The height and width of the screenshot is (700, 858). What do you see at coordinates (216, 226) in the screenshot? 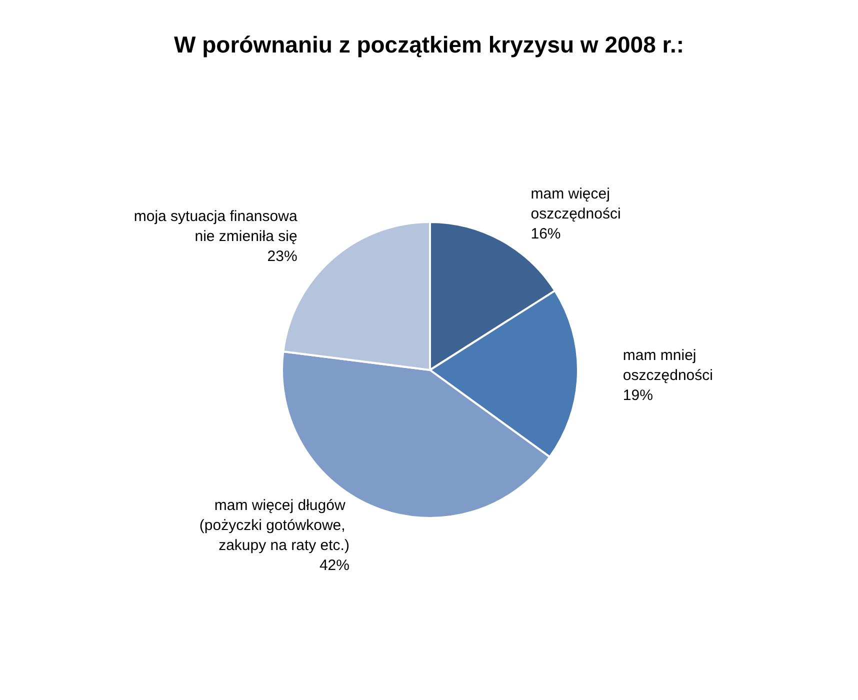
I see `slice-label: moja sytuacja finansowa nie zmieniła się` at bounding box center [216, 226].